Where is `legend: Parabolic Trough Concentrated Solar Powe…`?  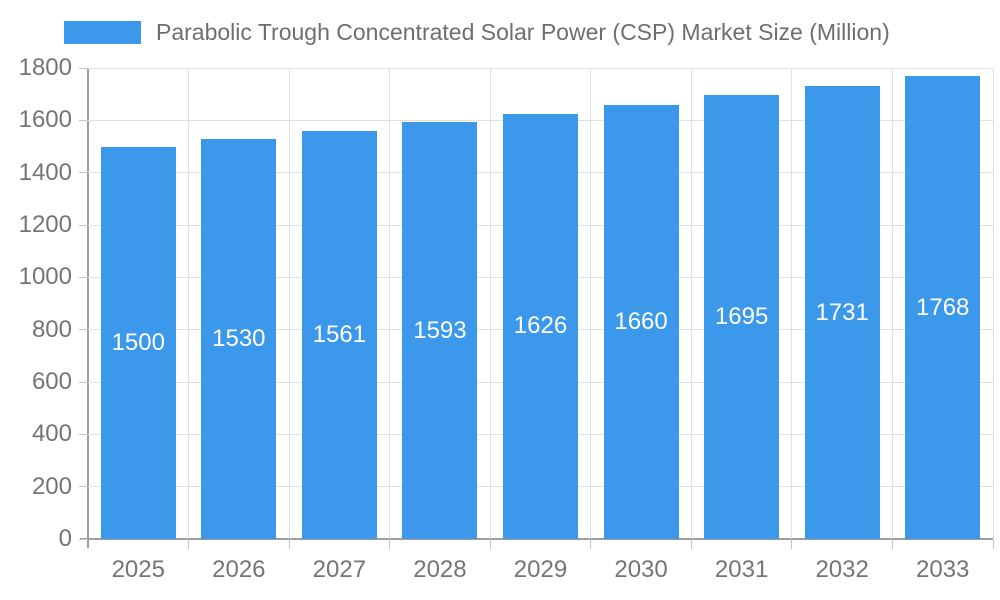 legend: Parabolic Trough Concentrated Solar Powe… is located at coordinates (477, 31).